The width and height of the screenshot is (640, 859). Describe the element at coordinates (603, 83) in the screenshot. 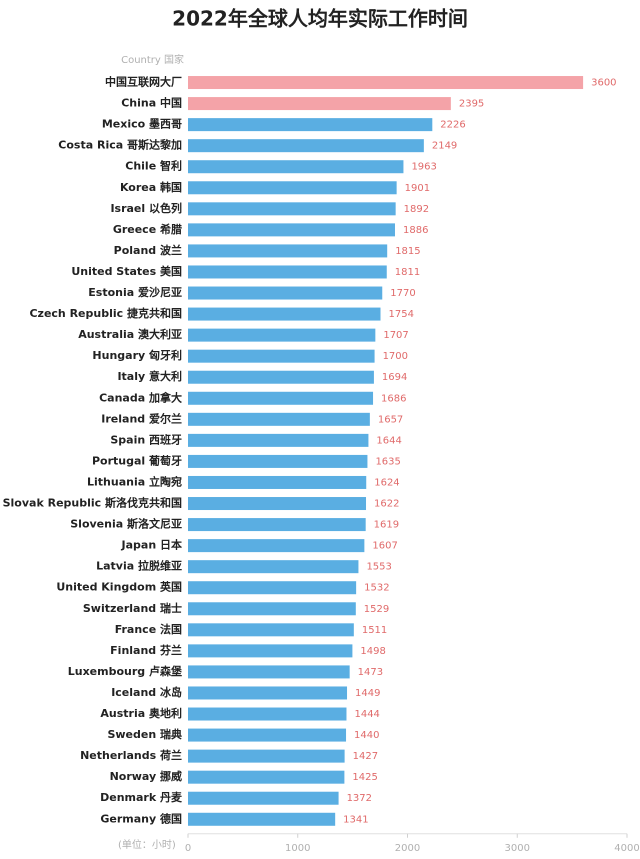

I see `value-label: 3600` at that location.